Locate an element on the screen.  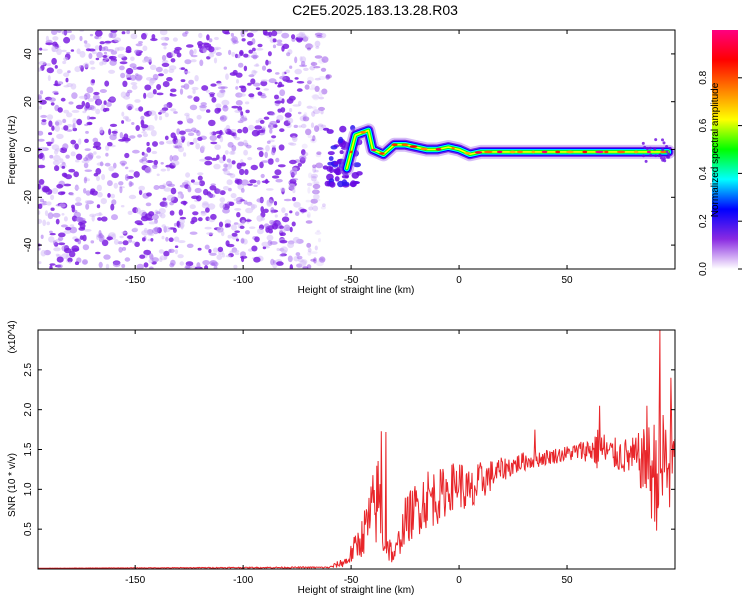
x-tick-label: -100 is located at coordinates (243, 580).